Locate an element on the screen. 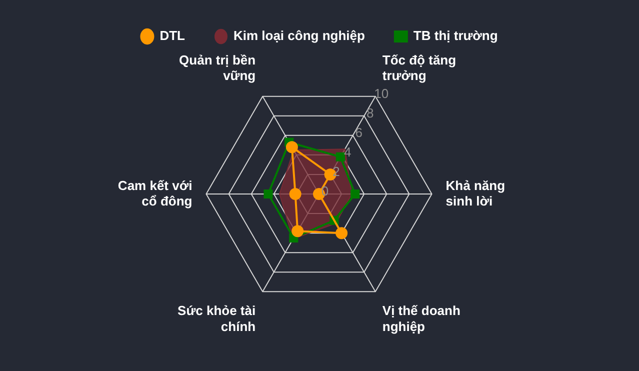 The height and width of the screenshot is (371, 639). spoke-label: Quản trị bền vững is located at coordinates (217, 67).